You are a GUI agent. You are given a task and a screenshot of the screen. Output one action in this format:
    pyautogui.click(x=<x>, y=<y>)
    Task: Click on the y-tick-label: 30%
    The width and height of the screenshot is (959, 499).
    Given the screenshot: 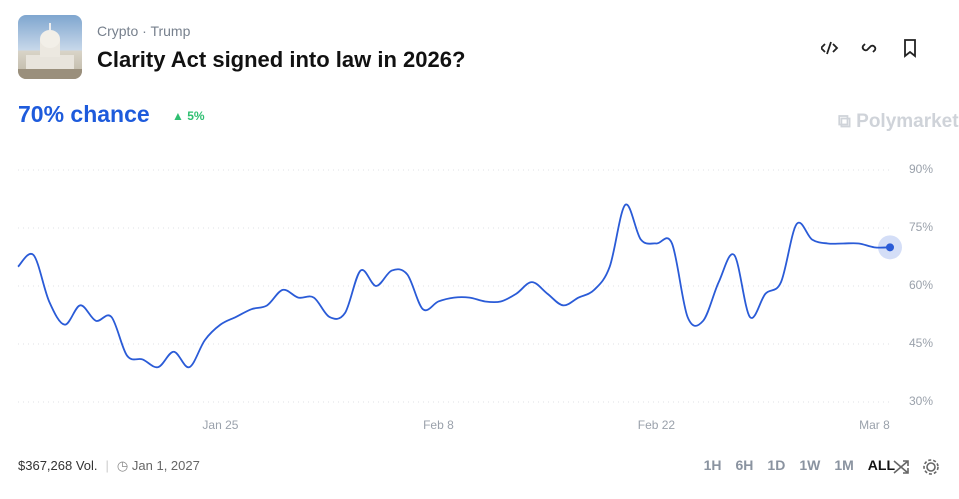 What is the action you would take?
    pyautogui.click(x=921, y=401)
    